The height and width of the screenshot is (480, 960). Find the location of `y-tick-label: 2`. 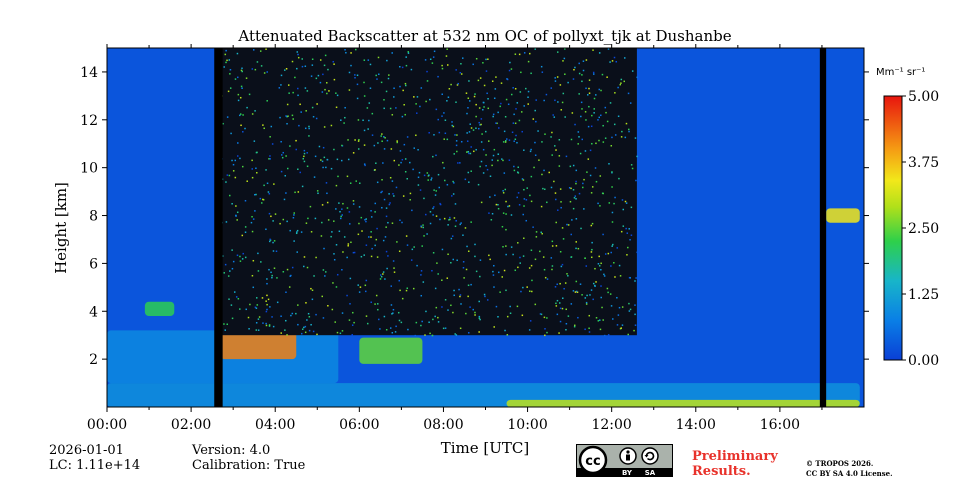

y-tick-label: 2 is located at coordinates (93, 360).